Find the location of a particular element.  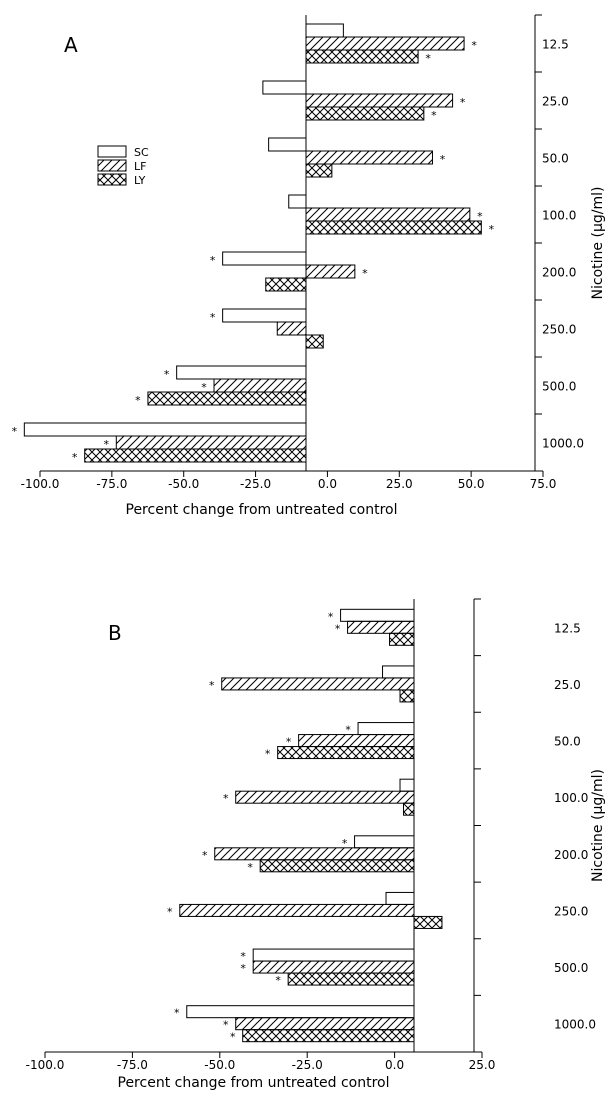

legend-swatch-sc is located at coordinates (112, 151).